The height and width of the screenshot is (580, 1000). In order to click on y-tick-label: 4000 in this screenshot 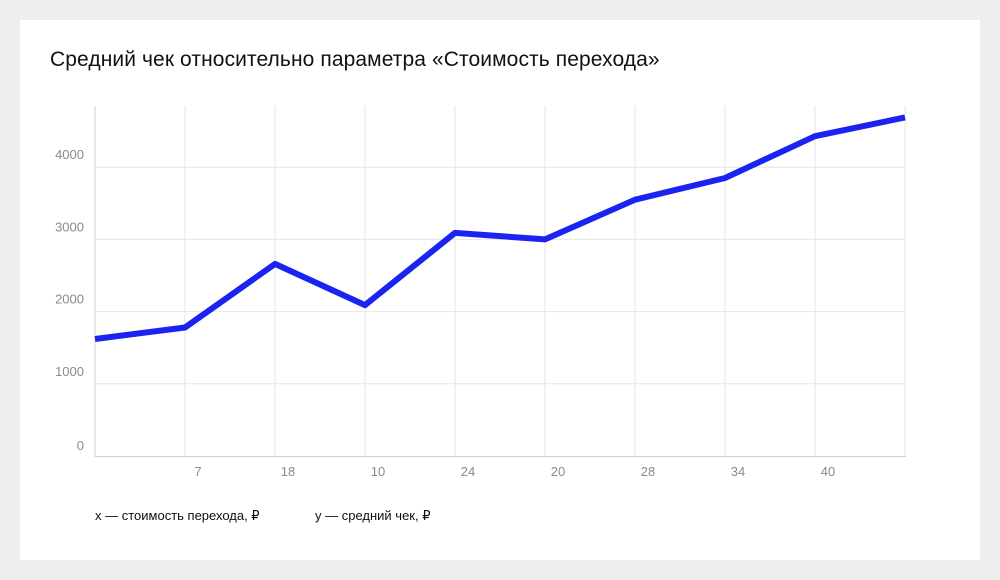, I will do `click(69, 154)`.